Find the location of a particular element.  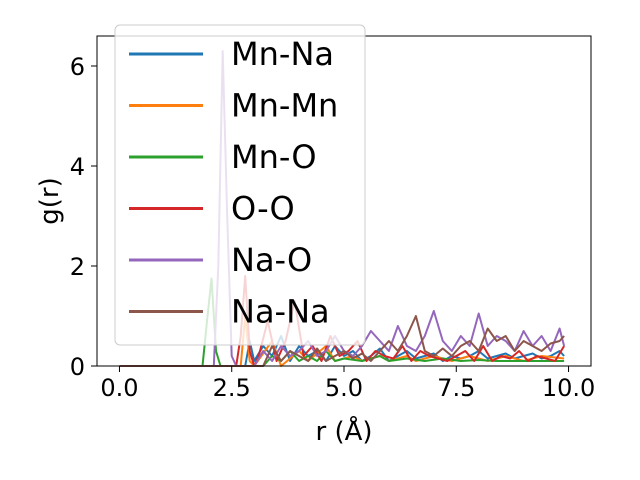

y-tick-label: 2 is located at coordinates (77, 267).